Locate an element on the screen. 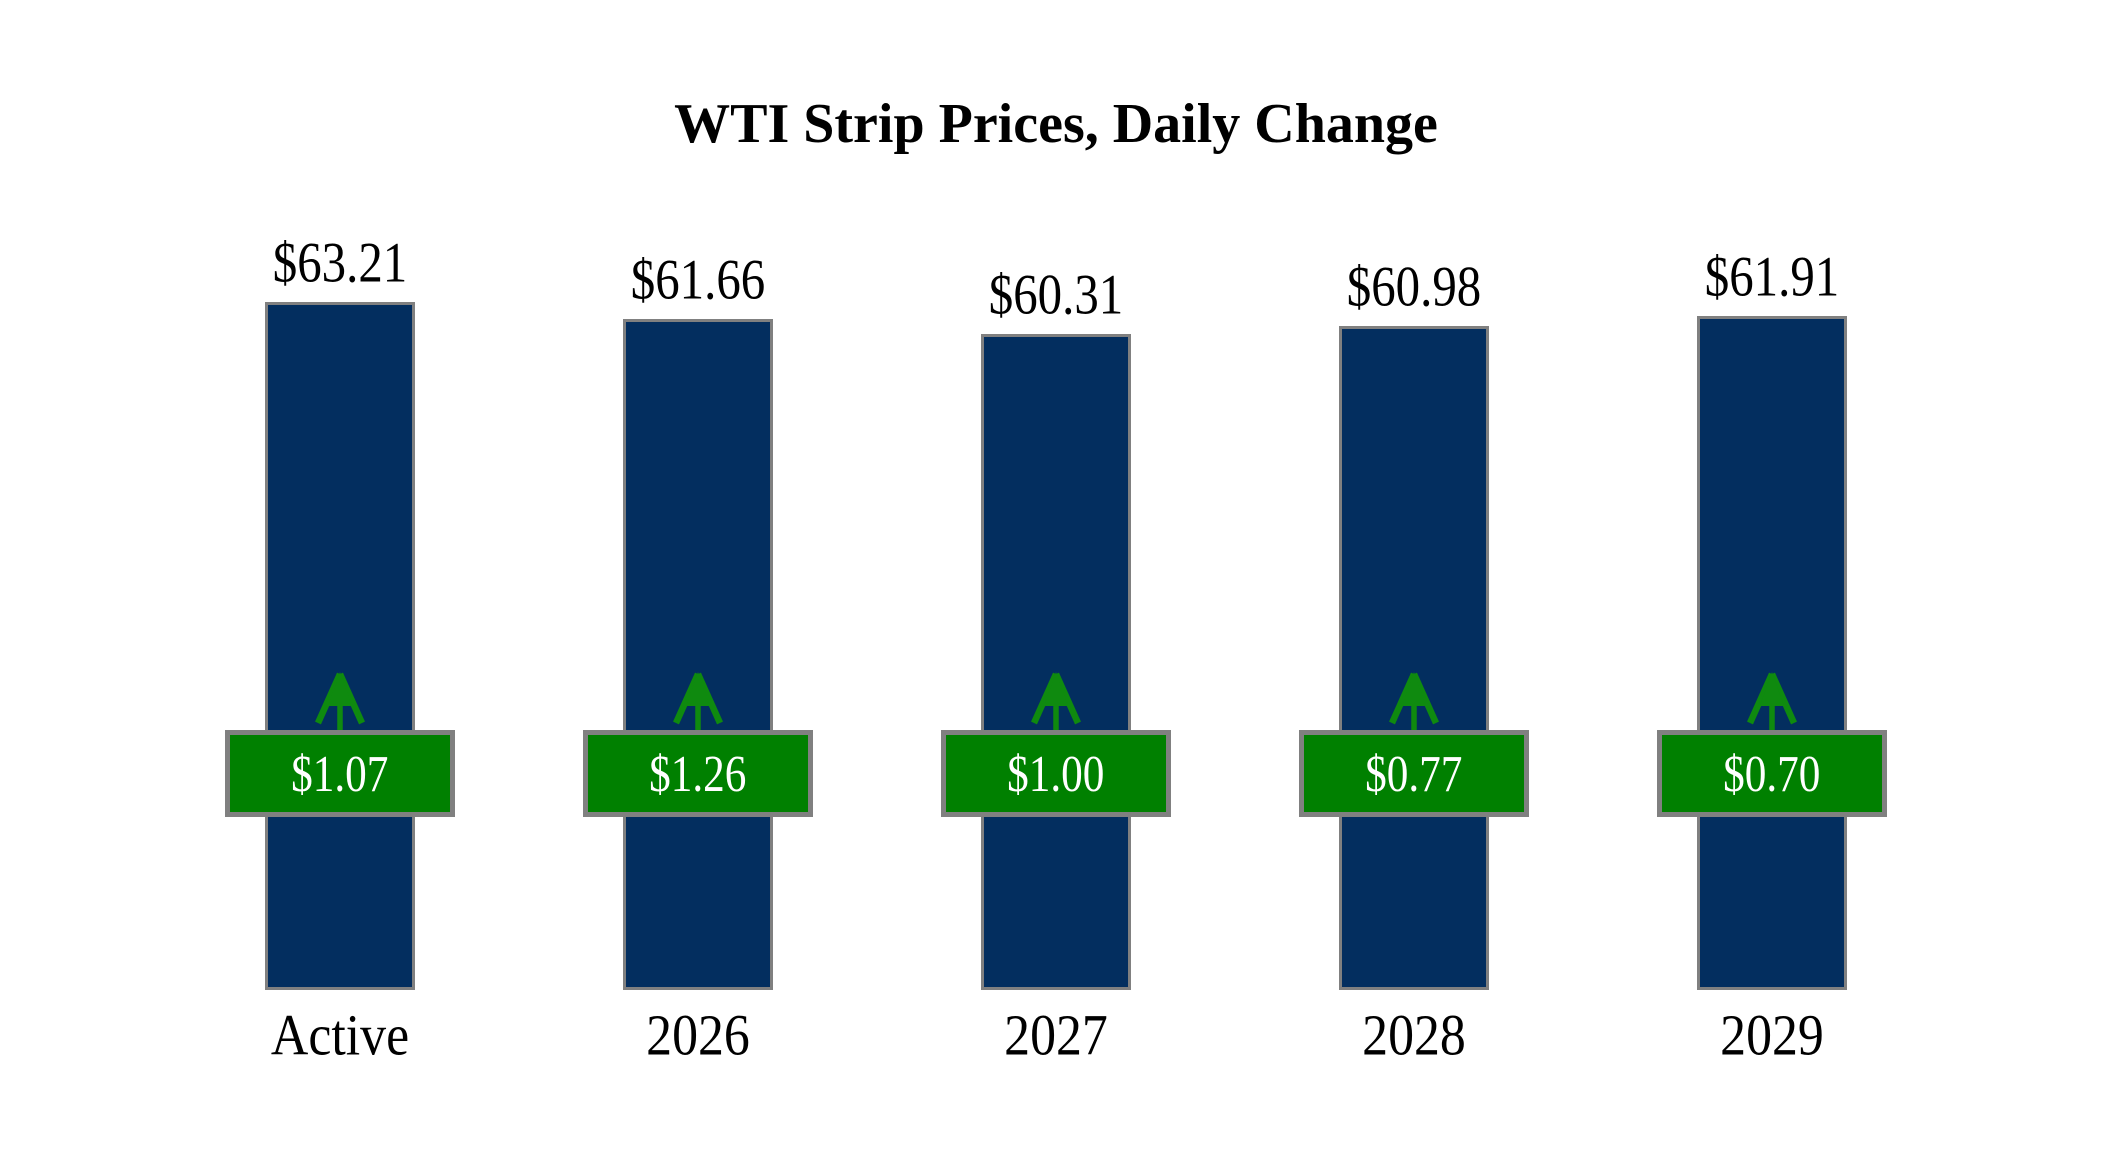  category-label: Active is located at coordinates (340, 1035).